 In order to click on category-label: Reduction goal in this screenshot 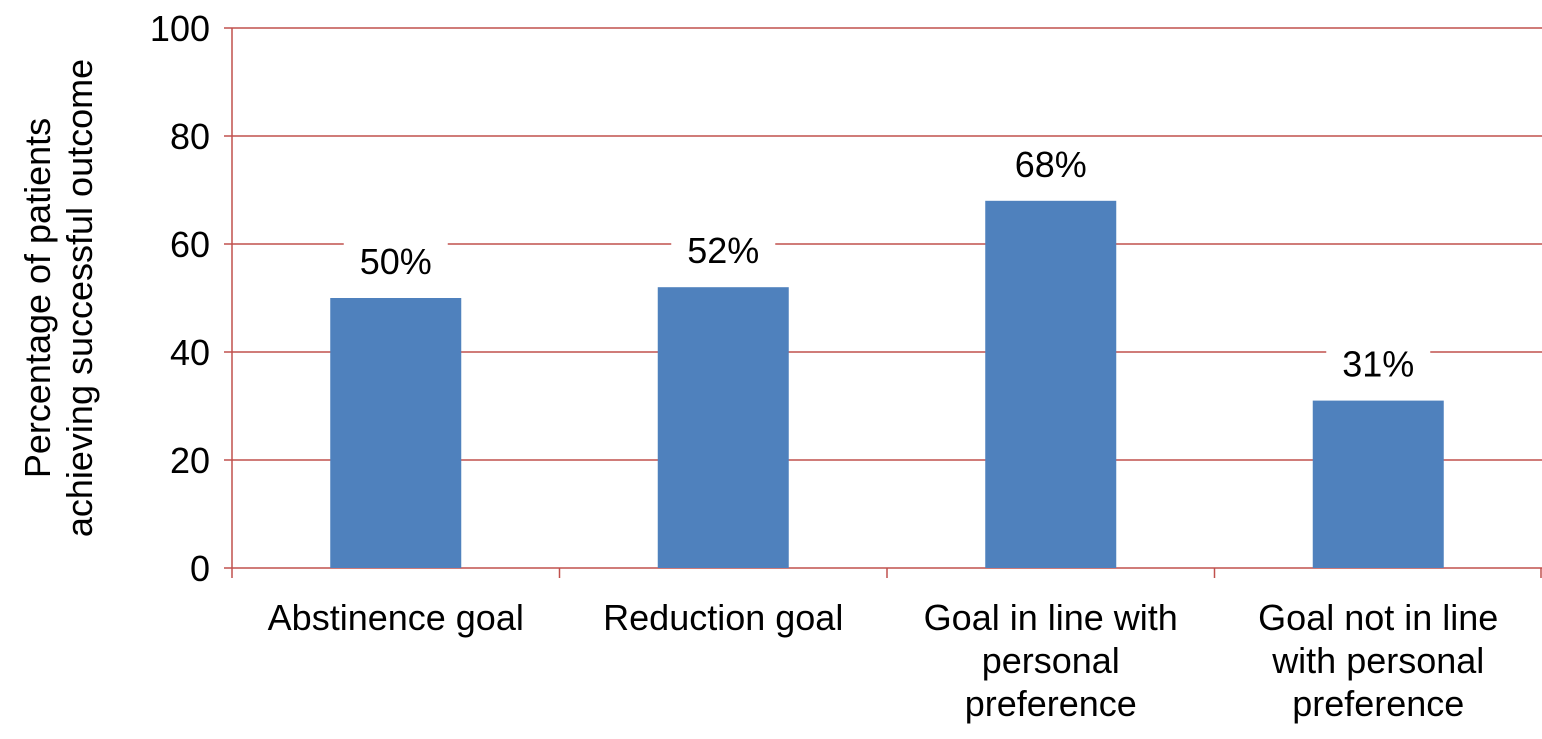, I will do `click(723, 617)`.